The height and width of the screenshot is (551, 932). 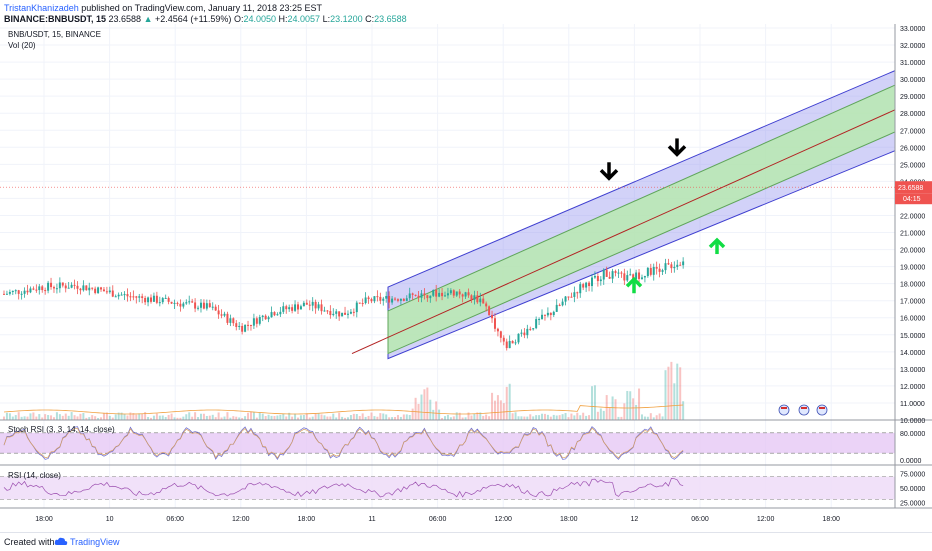 What do you see at coordinates (912, 434) in the screenshot?
I see `stoch-tick-label: 80.0000` at bounding box center [912, 434].